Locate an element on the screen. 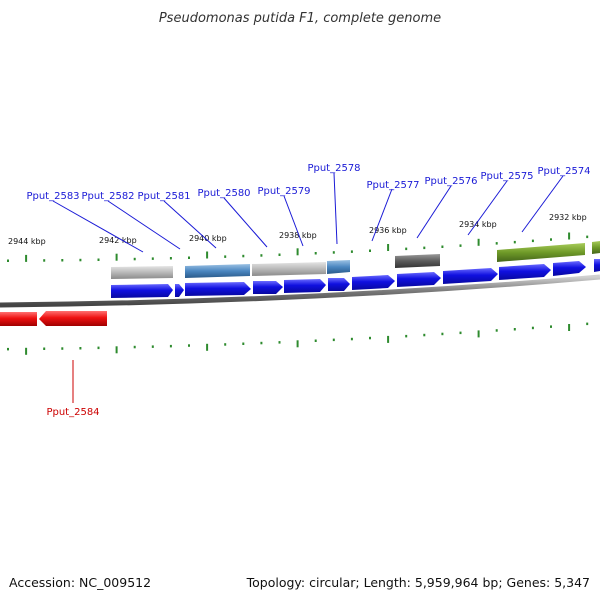 This screenshot has height=600, width=600. gene-label-pput-2577: Pput_2577 is located at coordinates (392, 185).